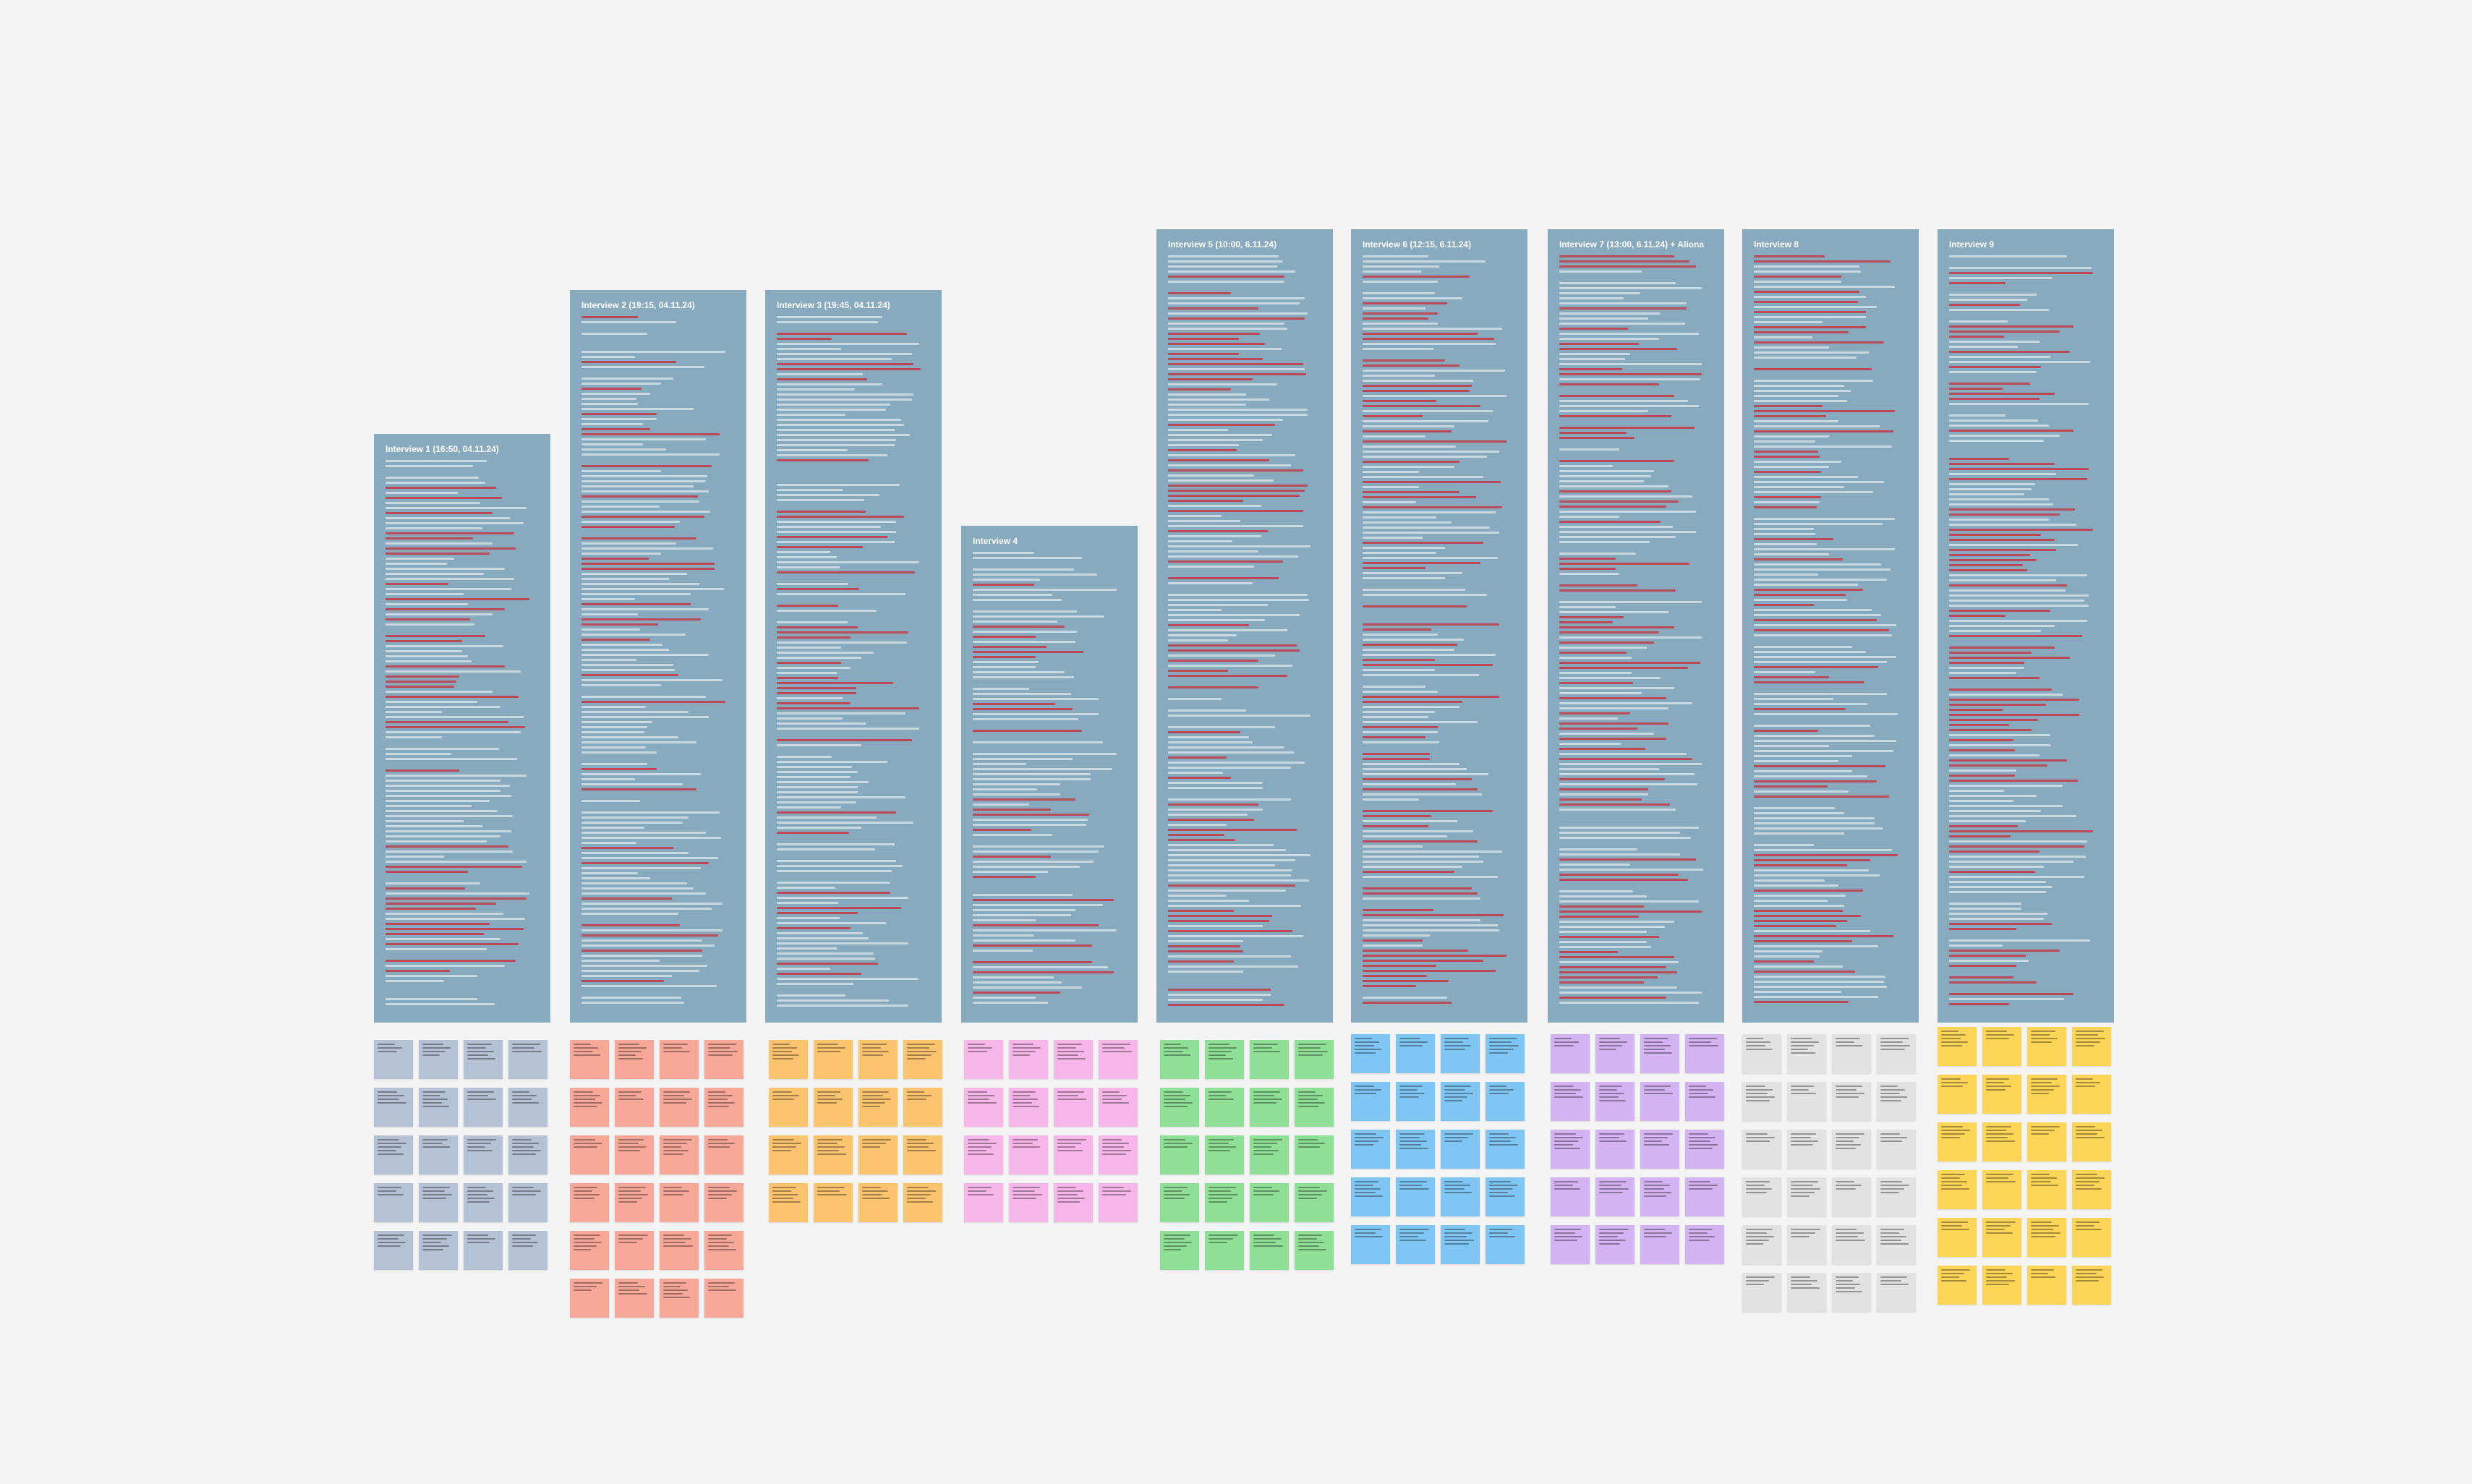  What do you see at coordinates (854, 656) in the screenshot?
I see `interview-card-3: Interview 3 (19:45, 04.11.24)` at bounding box center [854, 656].